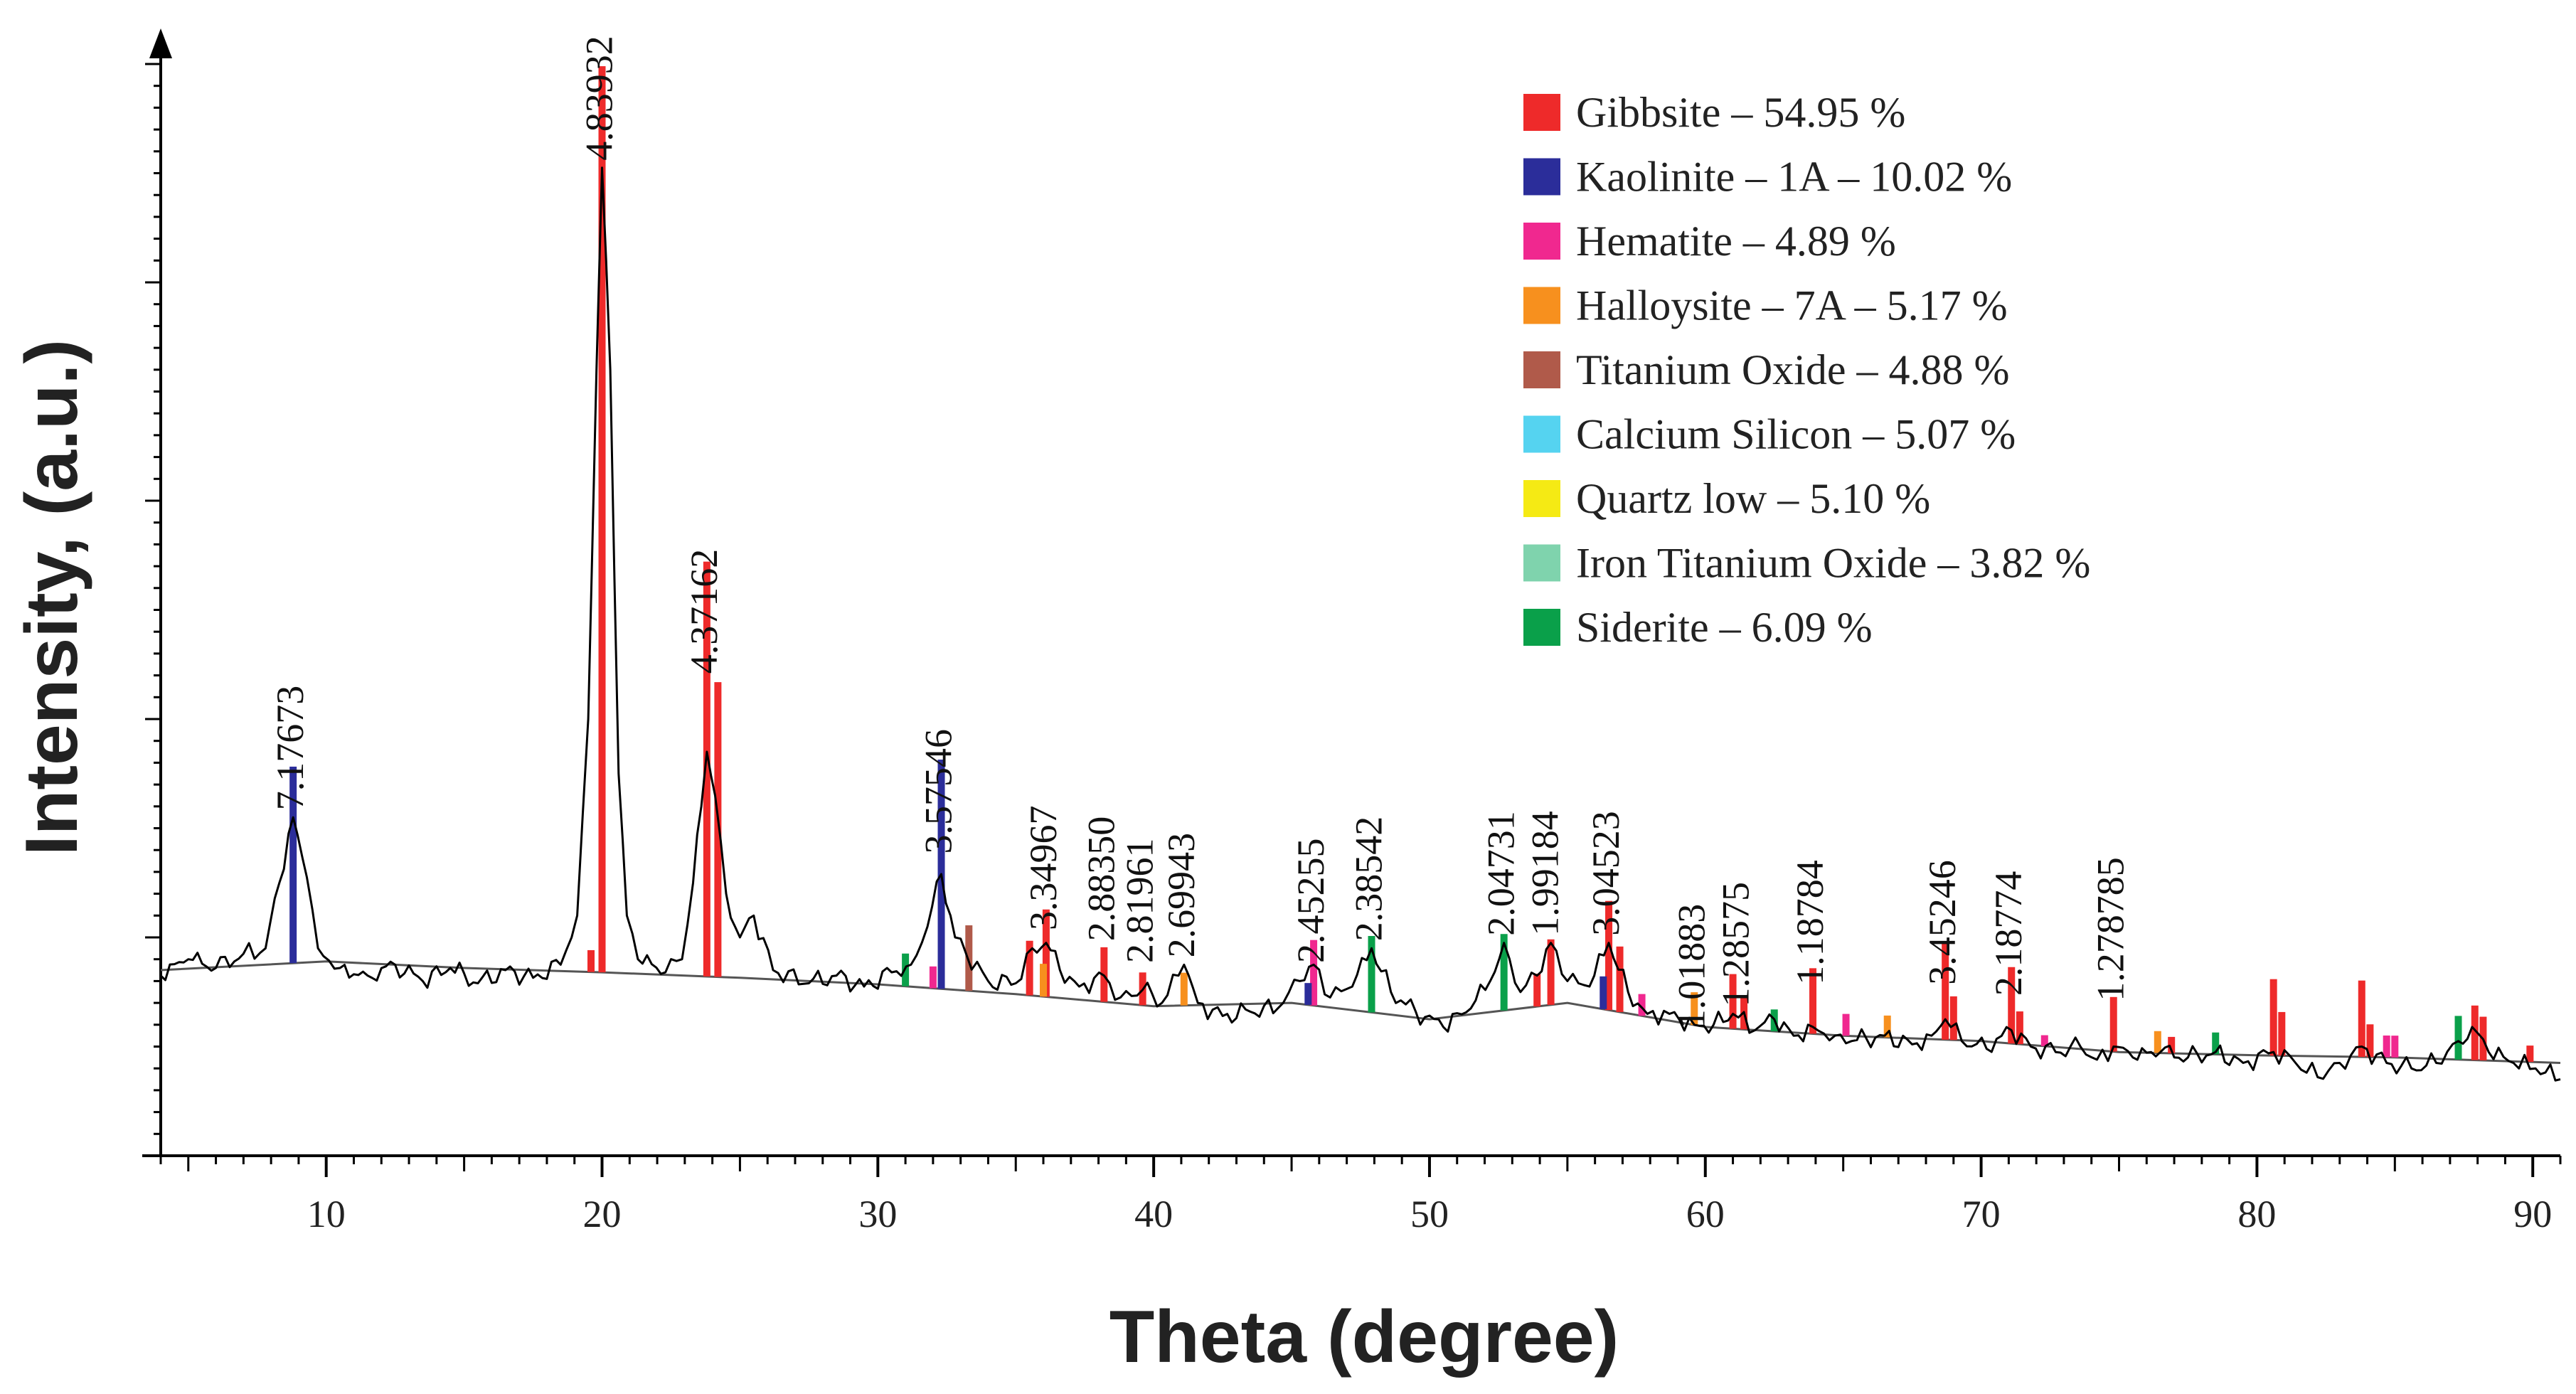 This screenshot has height=1394, width=2576. I want to click on peak-label: 4.83932, so click(599, 98).